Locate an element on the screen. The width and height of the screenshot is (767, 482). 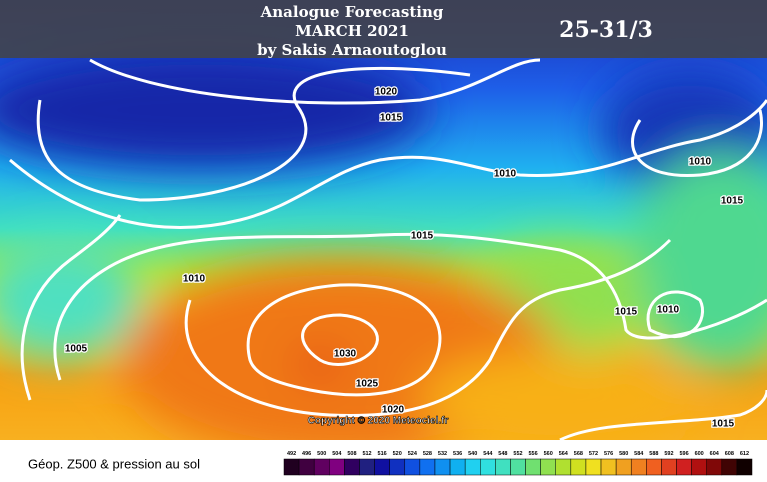
scale-label: 540 is located at coordinates (472, 454).